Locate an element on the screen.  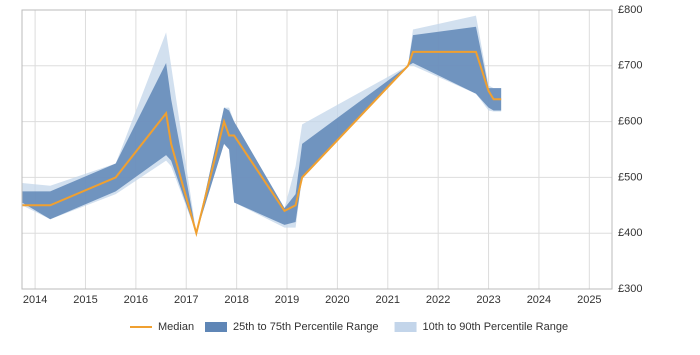
x-tick-label: 2023 is located at coordinates (488, 300).